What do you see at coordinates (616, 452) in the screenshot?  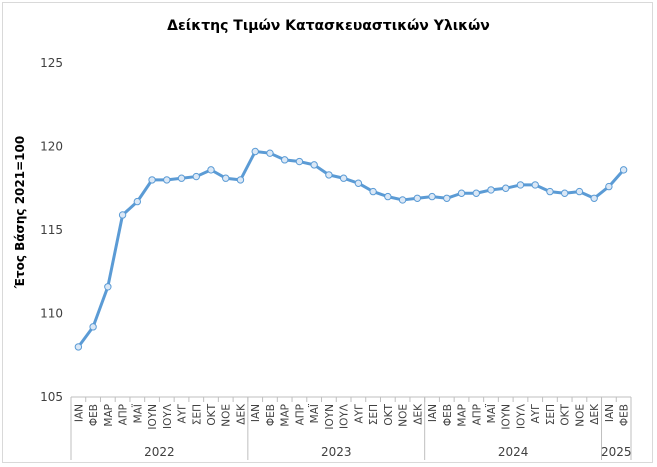 I see `year-label: 2025` at bounding box center [616, 452].